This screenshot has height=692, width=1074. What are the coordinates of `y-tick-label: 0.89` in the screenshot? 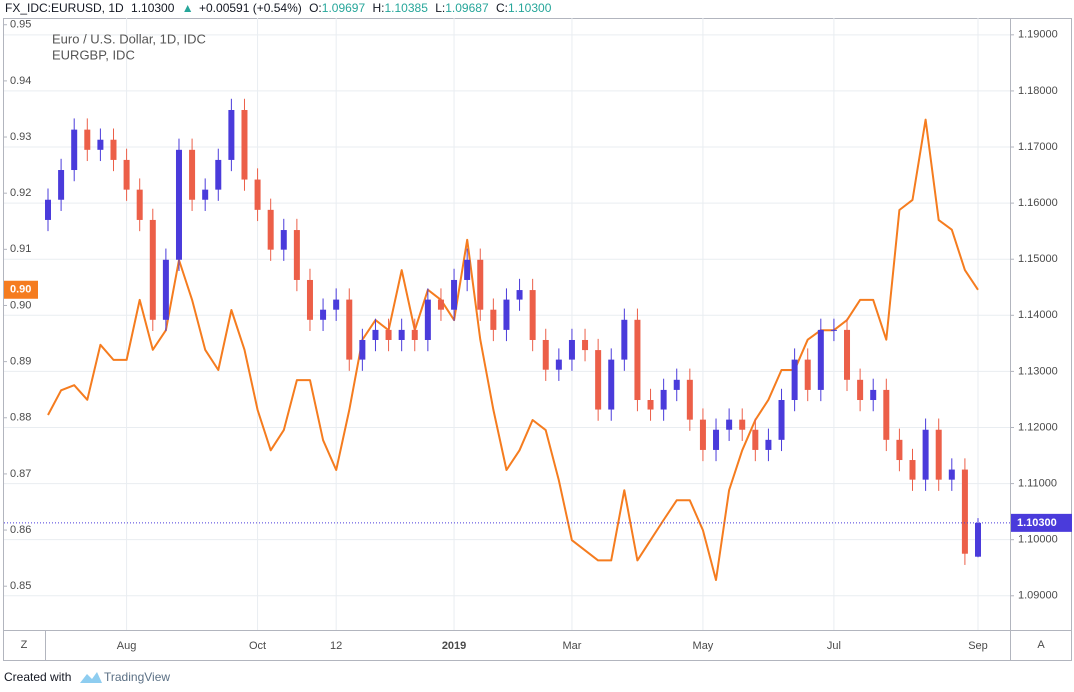 It's located at (20, 362).